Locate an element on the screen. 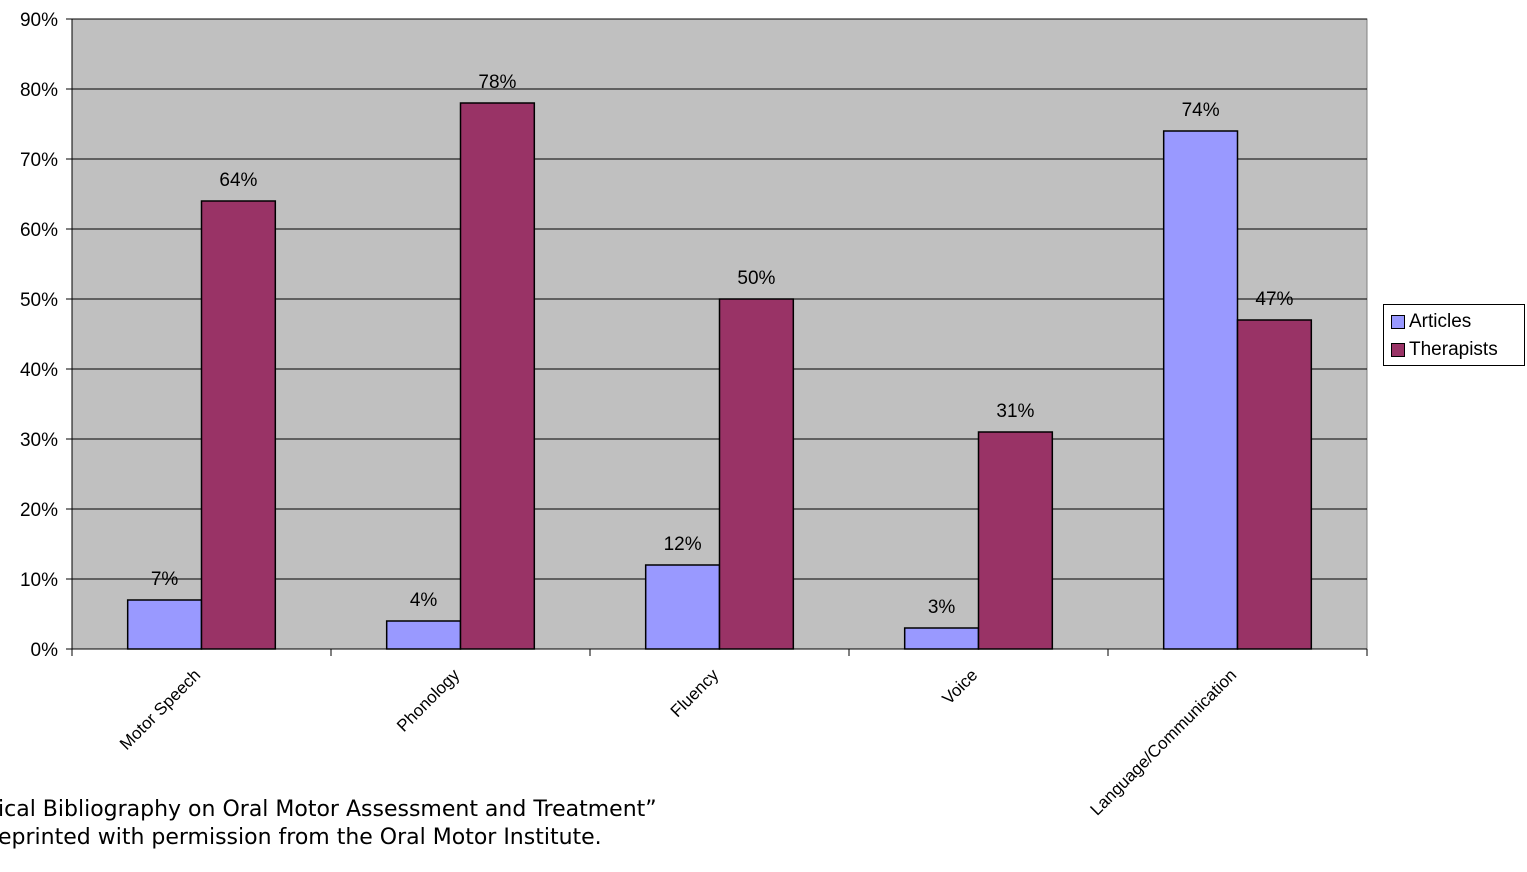 The height and width of the screenshot is (872, 1527). category-label: Phonology is located at coordinates (428, 700).